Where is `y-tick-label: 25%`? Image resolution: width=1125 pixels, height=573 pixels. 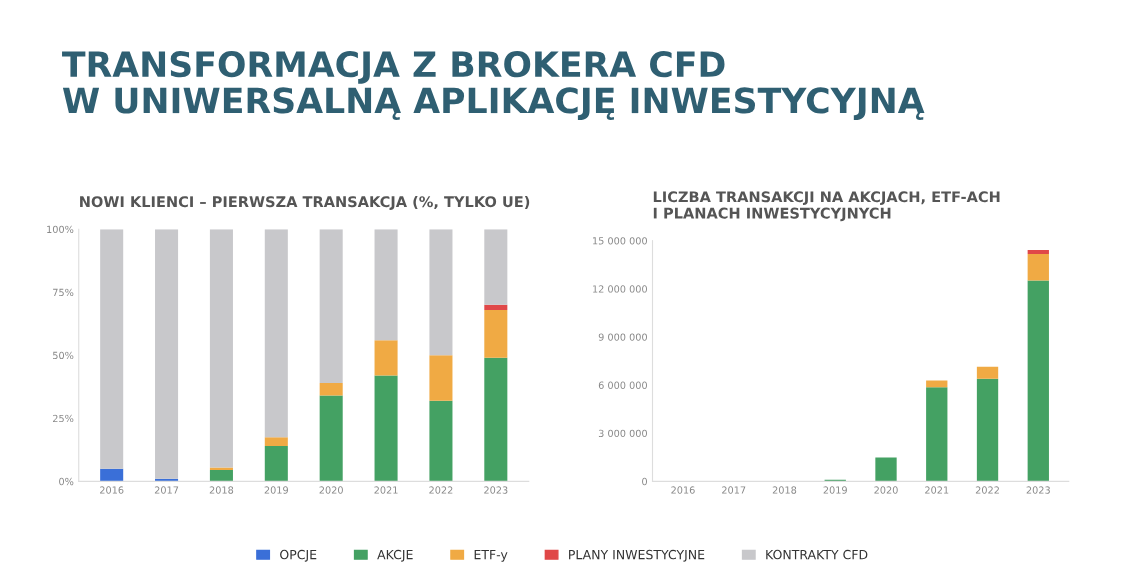
y-tick-label: 25% is located at coordinates (63, 418).